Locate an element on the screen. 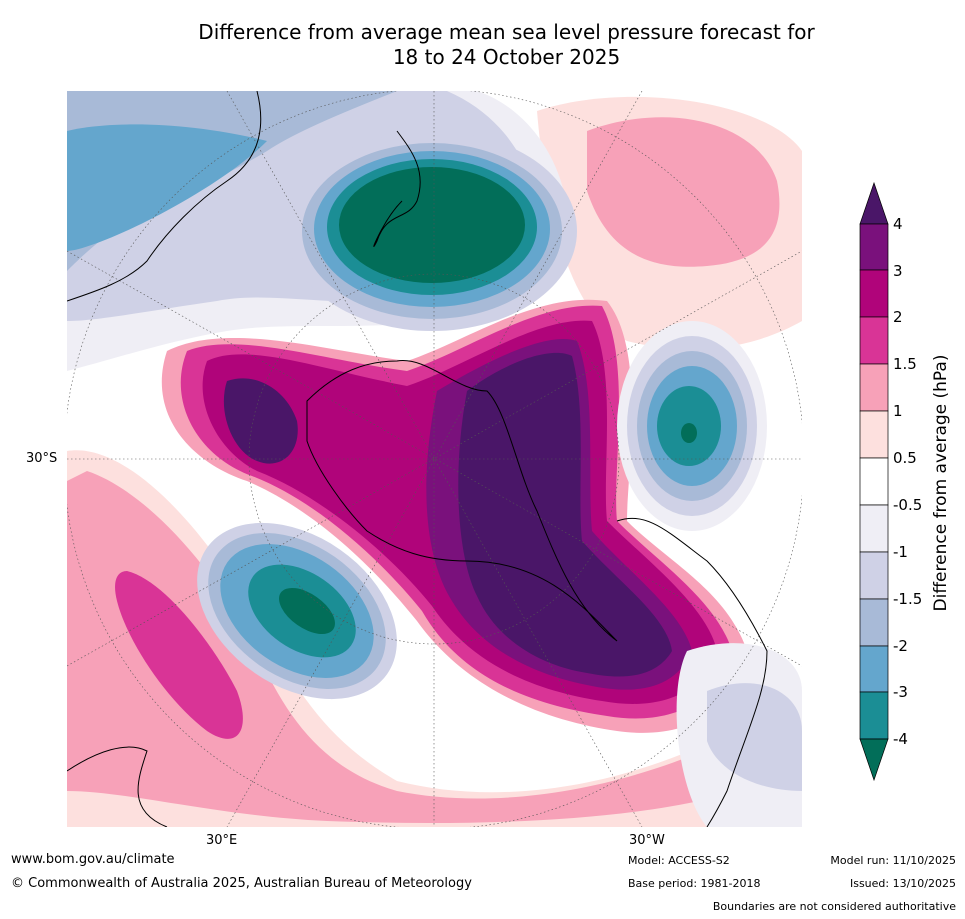 This screenshot has height=919, width=965. colorbar-tick: 3 is located at coordinates (898, 271).